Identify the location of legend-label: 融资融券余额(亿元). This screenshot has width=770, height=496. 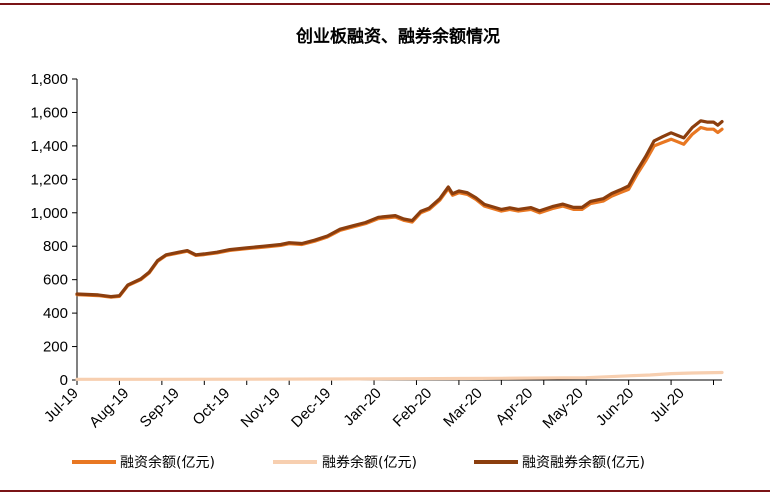
(583, 462).